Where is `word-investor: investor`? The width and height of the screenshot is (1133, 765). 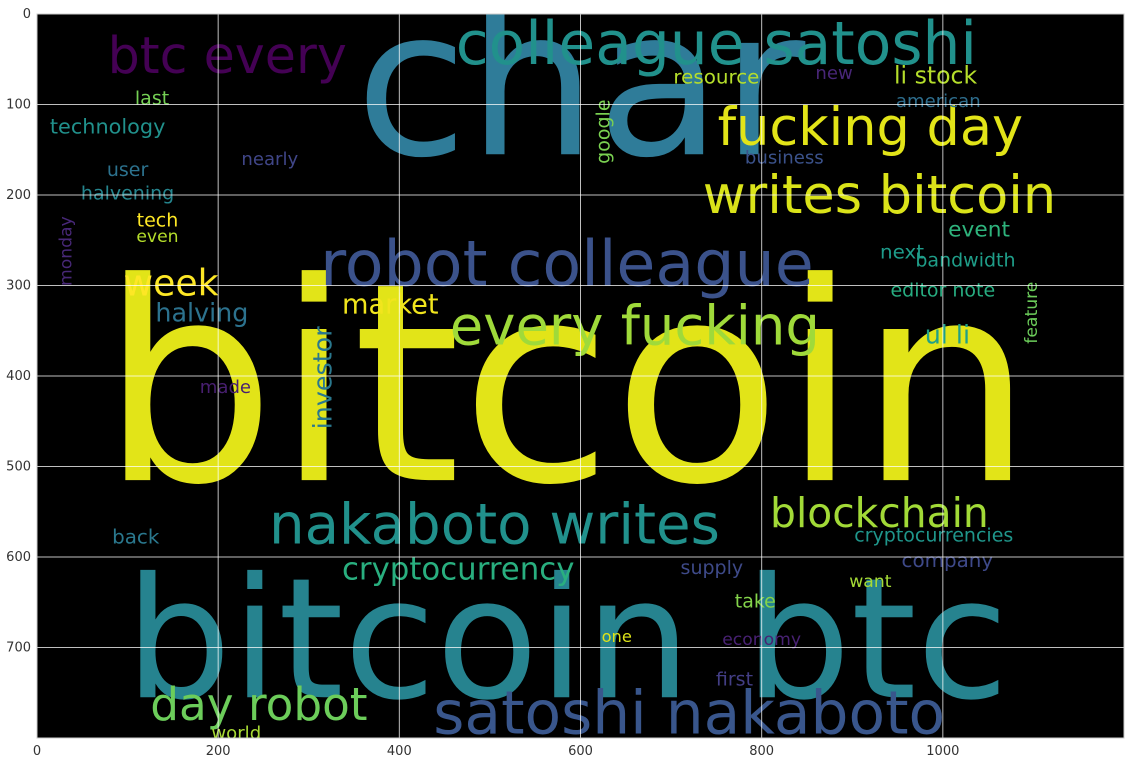
word-investor: investor is located at coordinates (322, 378).